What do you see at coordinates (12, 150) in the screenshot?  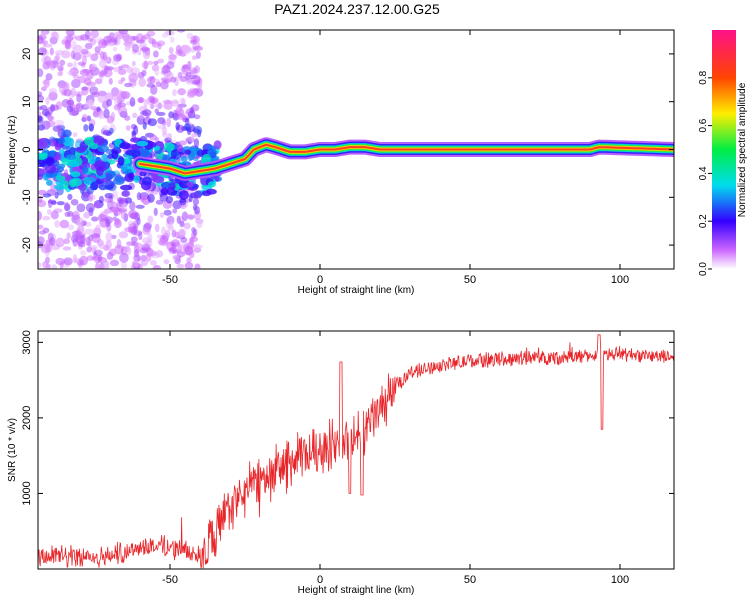 I see `spectrogram-y-label: Frequency (Hz)` at bounding box center [12, 150].